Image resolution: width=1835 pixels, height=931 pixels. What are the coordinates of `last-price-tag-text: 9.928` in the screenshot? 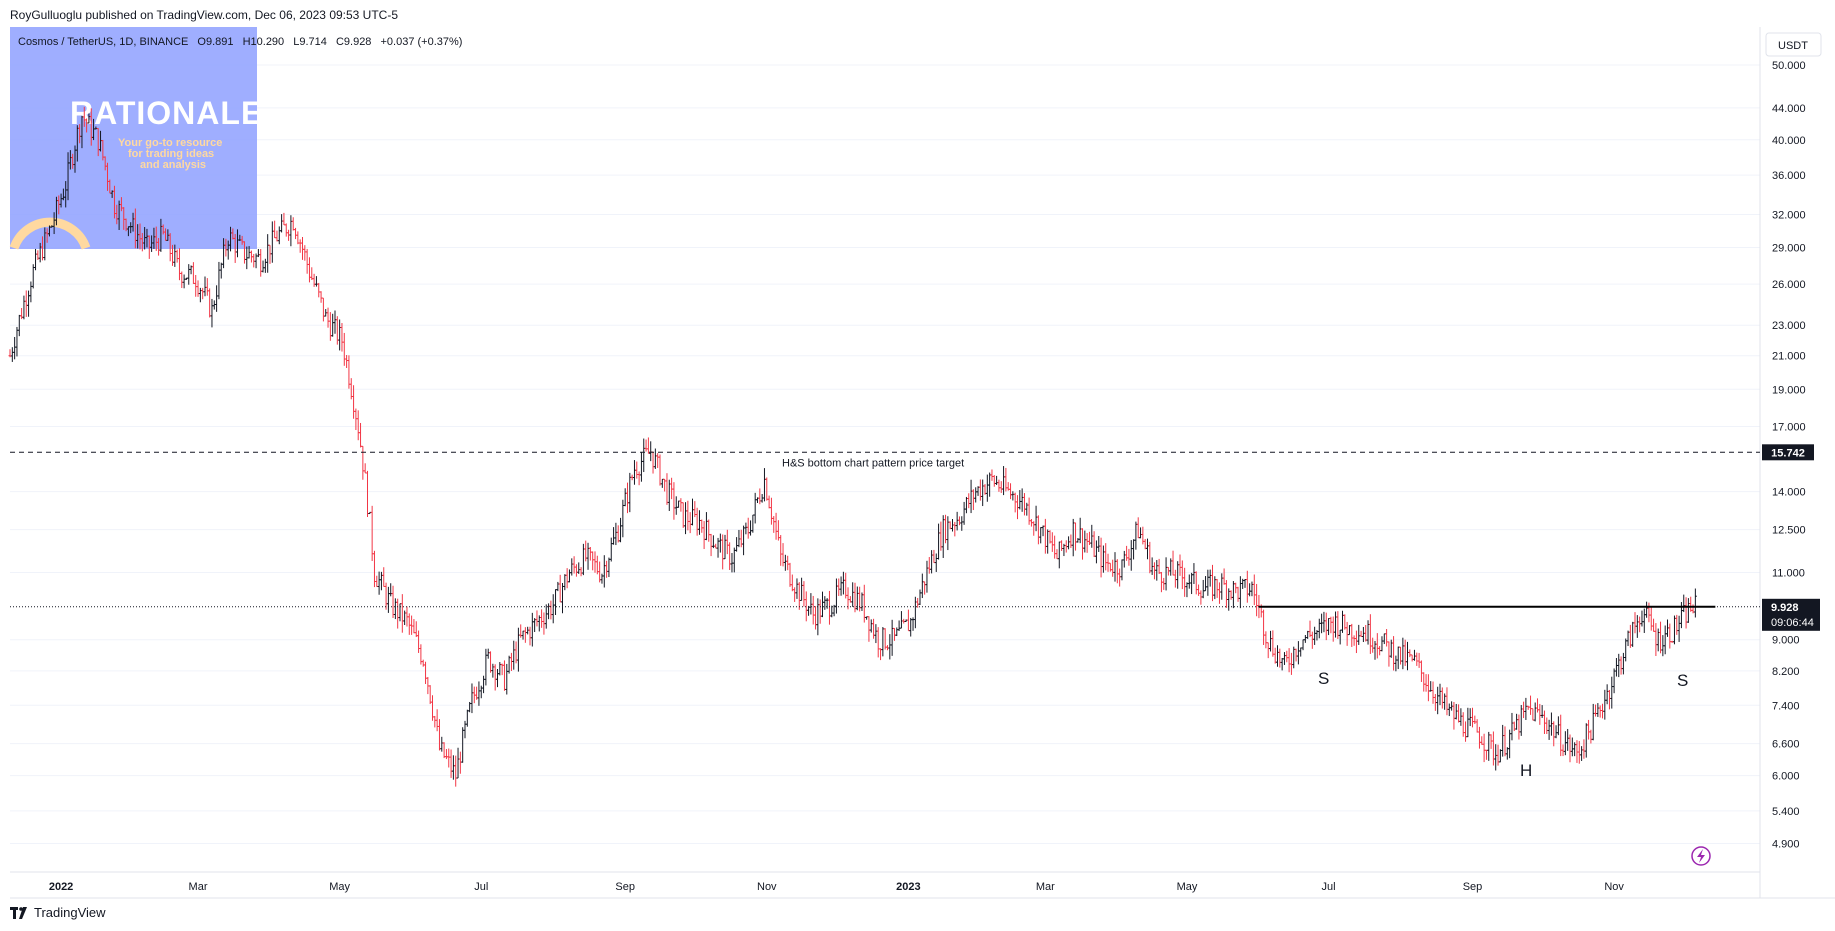 It's located at (1785, 608).